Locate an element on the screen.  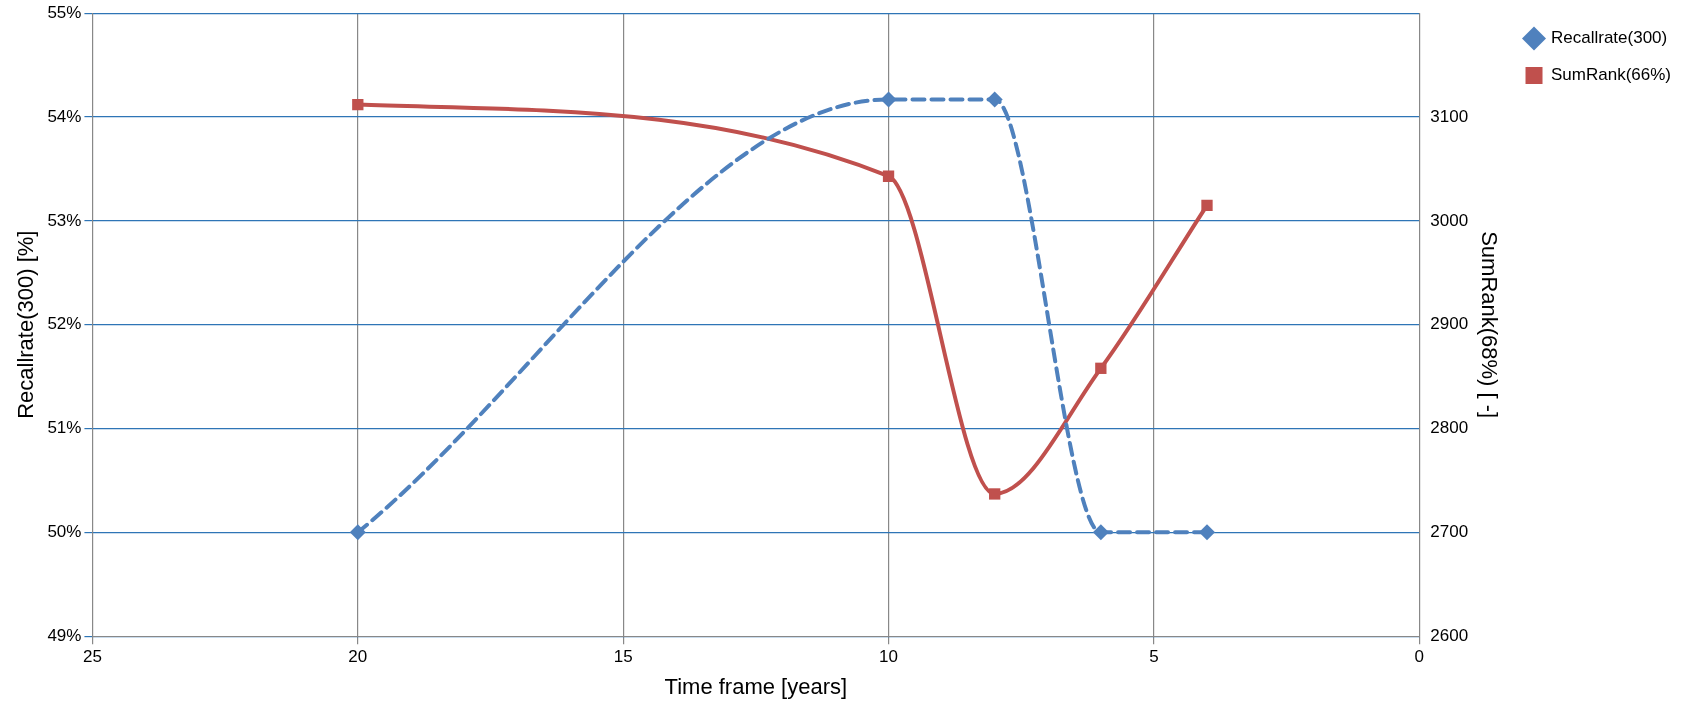
x-tick-label: 15 is located at coordinates (623, 657).